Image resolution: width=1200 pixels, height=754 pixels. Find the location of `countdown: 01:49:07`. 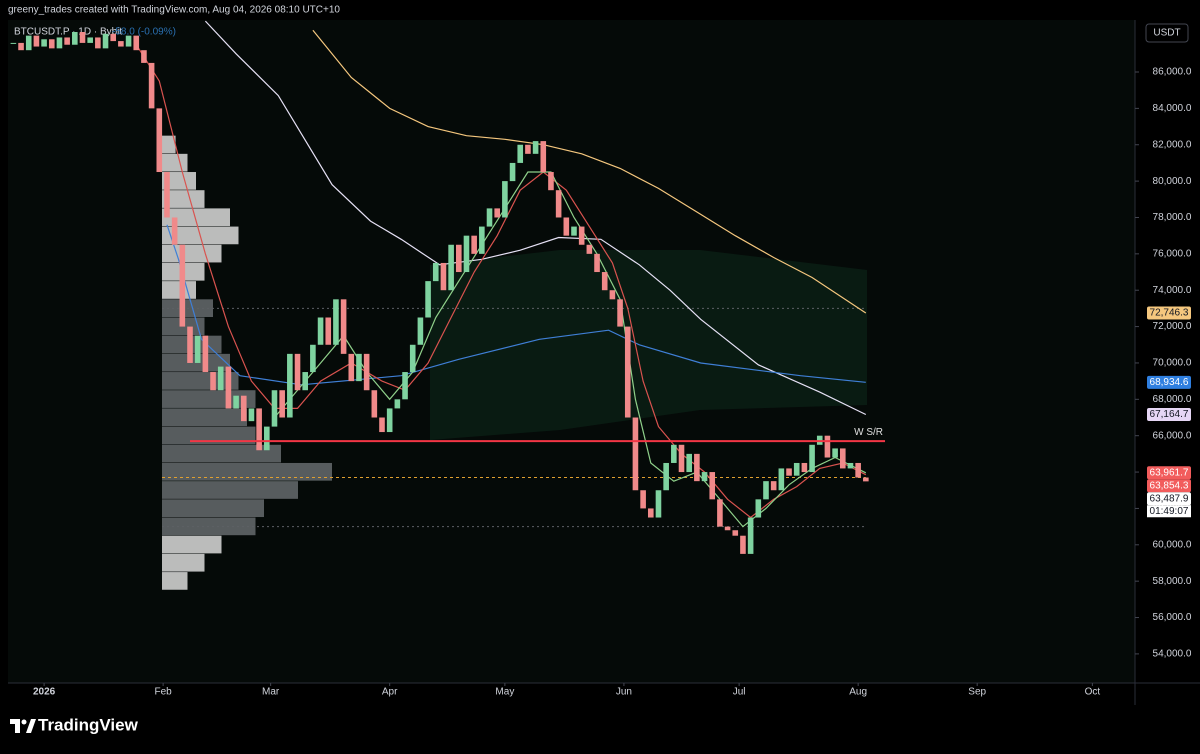

countdown: 01:49:07 is located at coordinates (1169, 511).